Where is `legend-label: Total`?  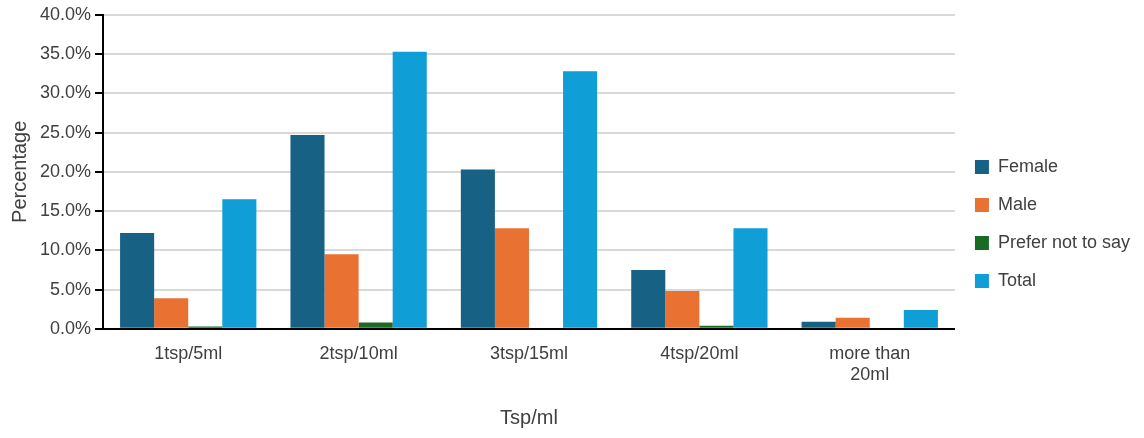 legend-label: Total is located at coordinates (1016, 279).